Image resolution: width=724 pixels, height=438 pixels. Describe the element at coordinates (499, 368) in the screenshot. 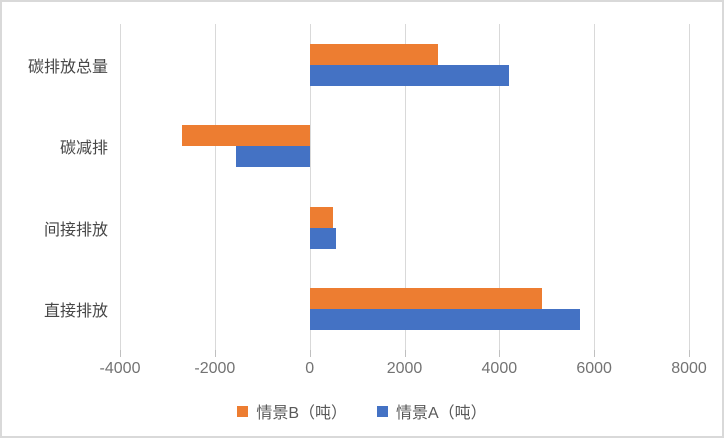

I see `axis-tick-label-4000: 4000` at that location.